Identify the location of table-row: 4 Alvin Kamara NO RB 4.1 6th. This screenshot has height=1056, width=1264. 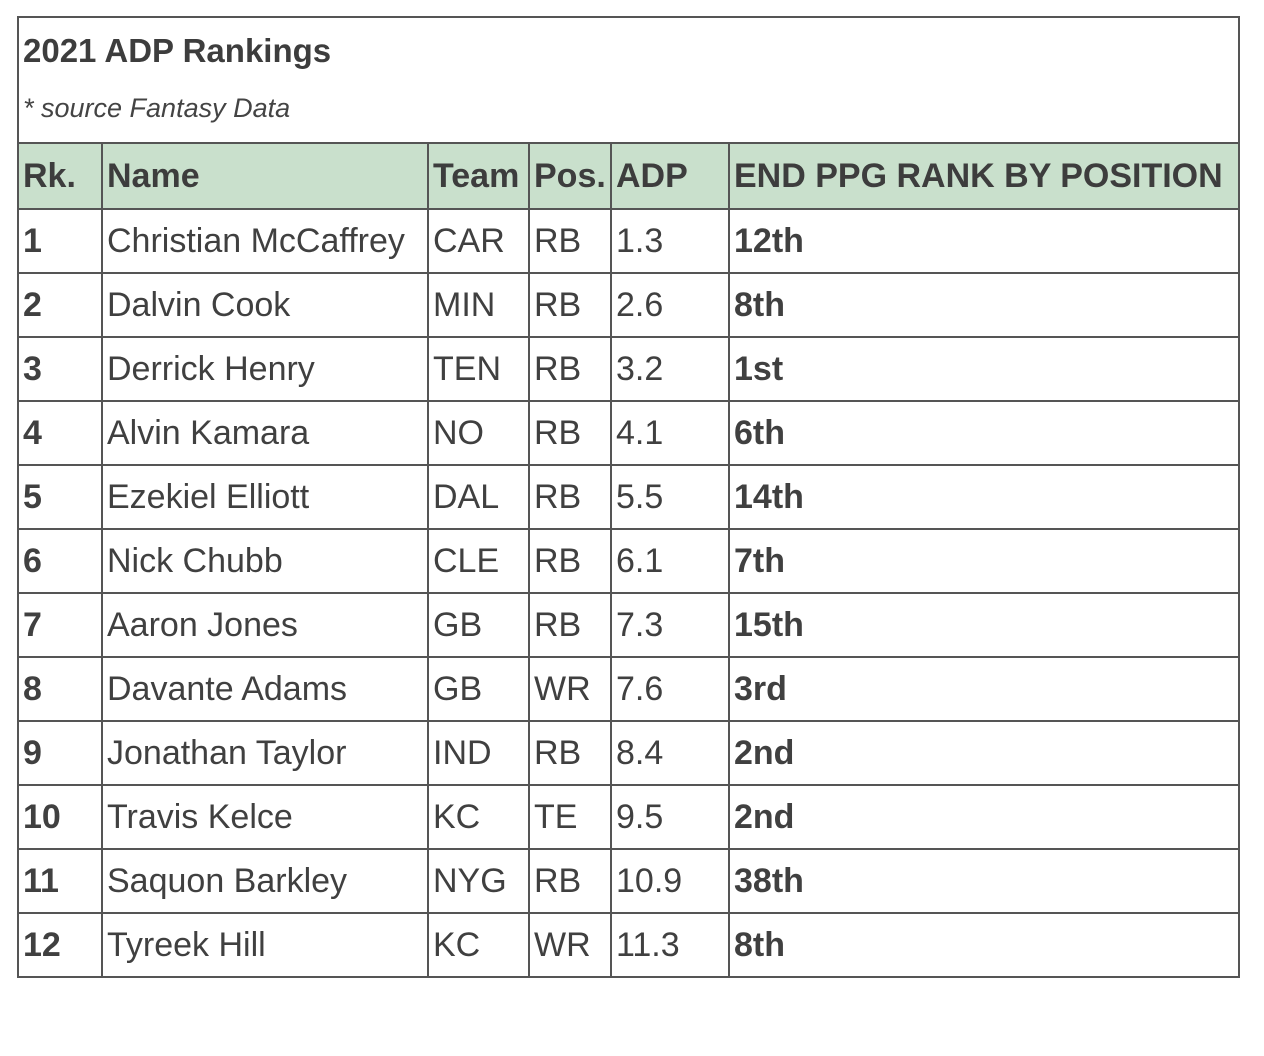
(628, 433).